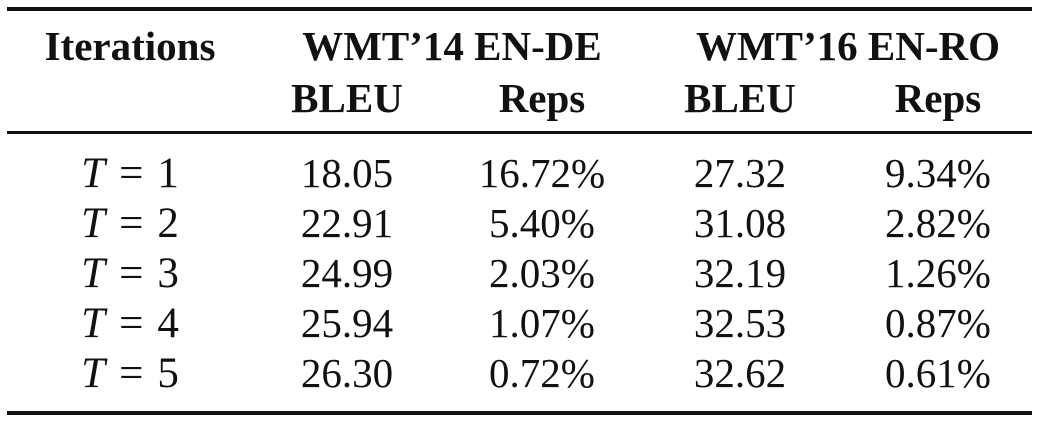  I want to click on cell-en-de-reps: 0.72%, so click(542, 373).